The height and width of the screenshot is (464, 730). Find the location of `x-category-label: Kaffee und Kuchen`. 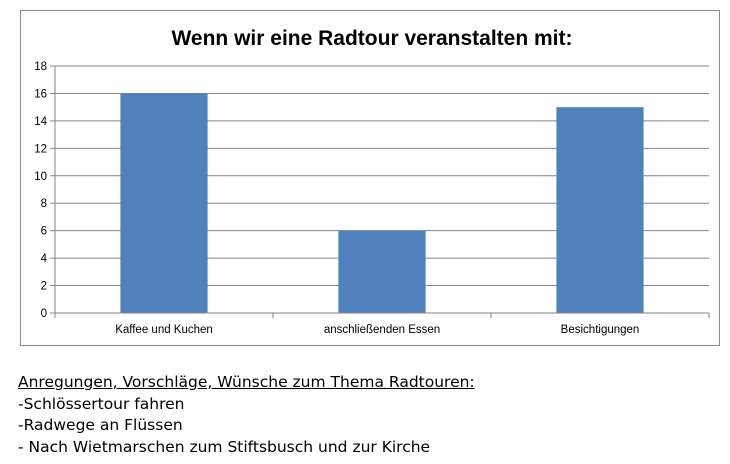

x-category-label: Kaffee und Kuchen is located at coordinates (164, 330).